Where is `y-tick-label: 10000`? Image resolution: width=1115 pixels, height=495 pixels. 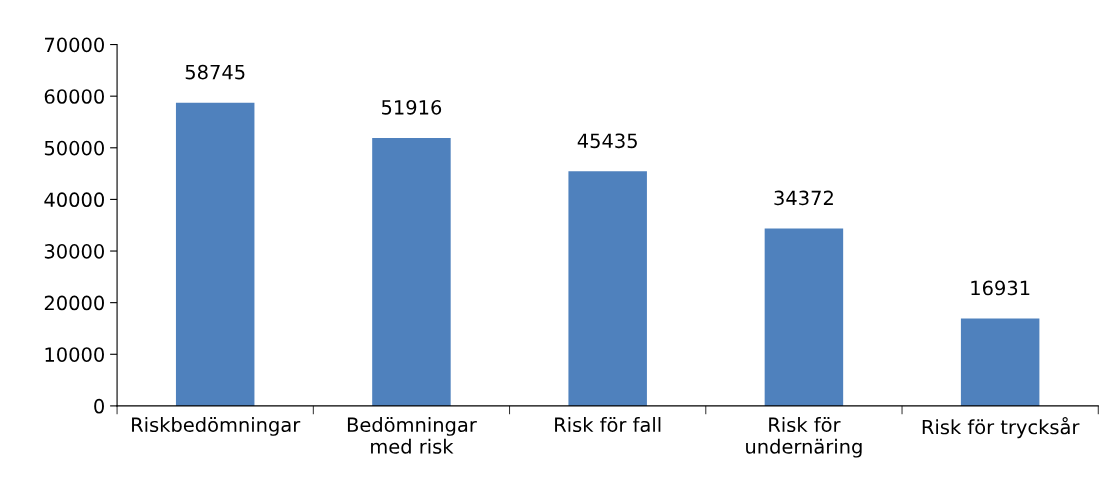
y-tick-label: 10000 is located at coordinates (74, 354).